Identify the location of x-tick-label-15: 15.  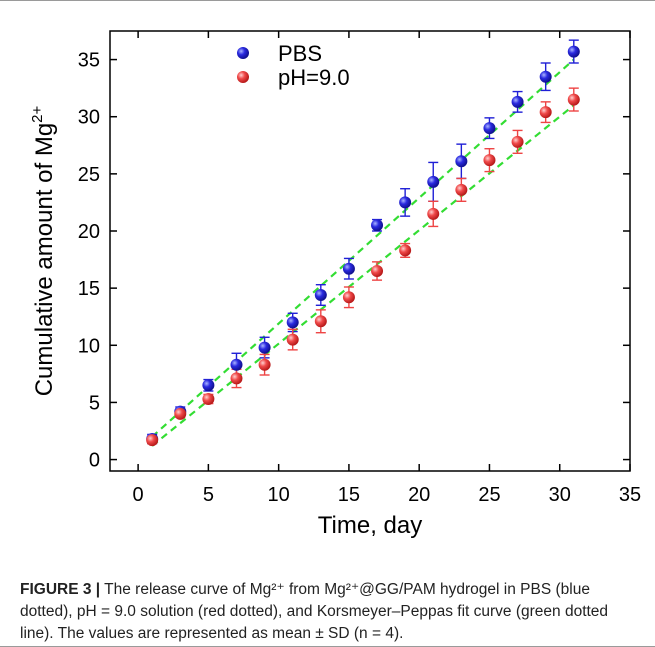
(349, 495).